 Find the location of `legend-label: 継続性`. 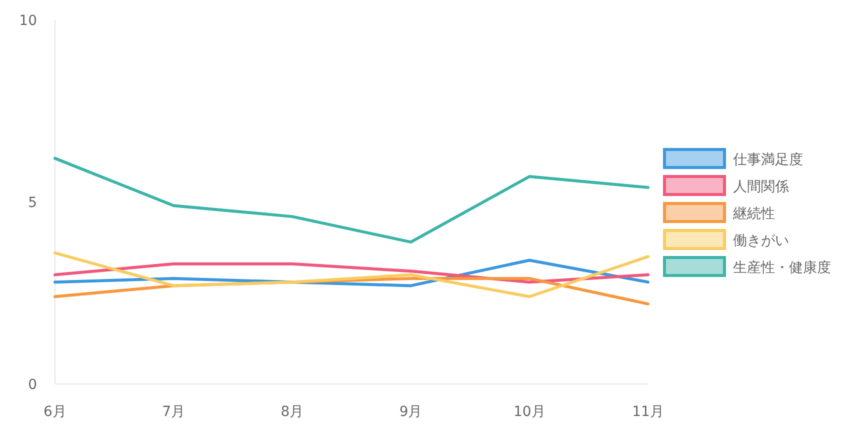

legend-label: 継続性 is located at coordinates (753, 214).